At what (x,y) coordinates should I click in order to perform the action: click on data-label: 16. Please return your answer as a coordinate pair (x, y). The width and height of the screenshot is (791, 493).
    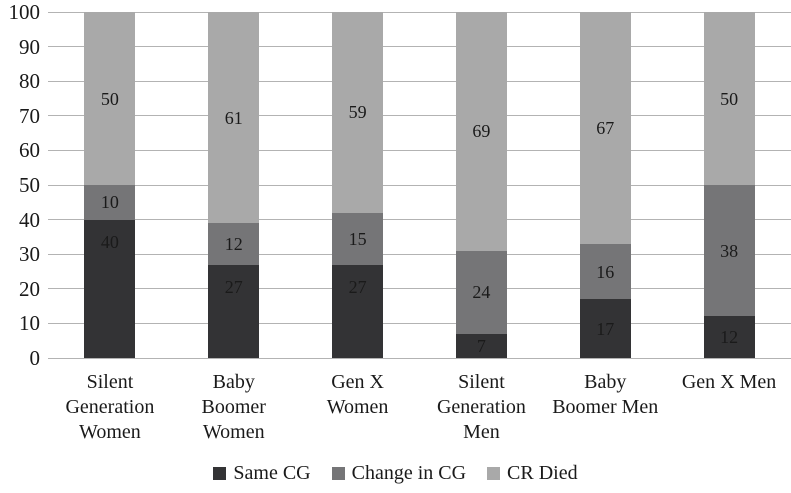
    Looking at the image, I should click on (605, 271).